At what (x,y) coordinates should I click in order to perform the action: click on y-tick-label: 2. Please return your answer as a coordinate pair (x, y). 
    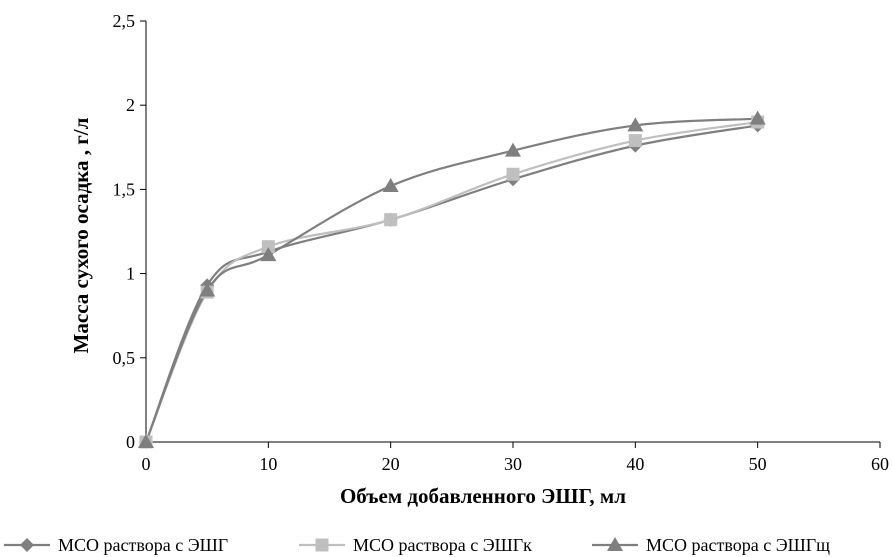
    Looking at the image, I should click on (130, 105).